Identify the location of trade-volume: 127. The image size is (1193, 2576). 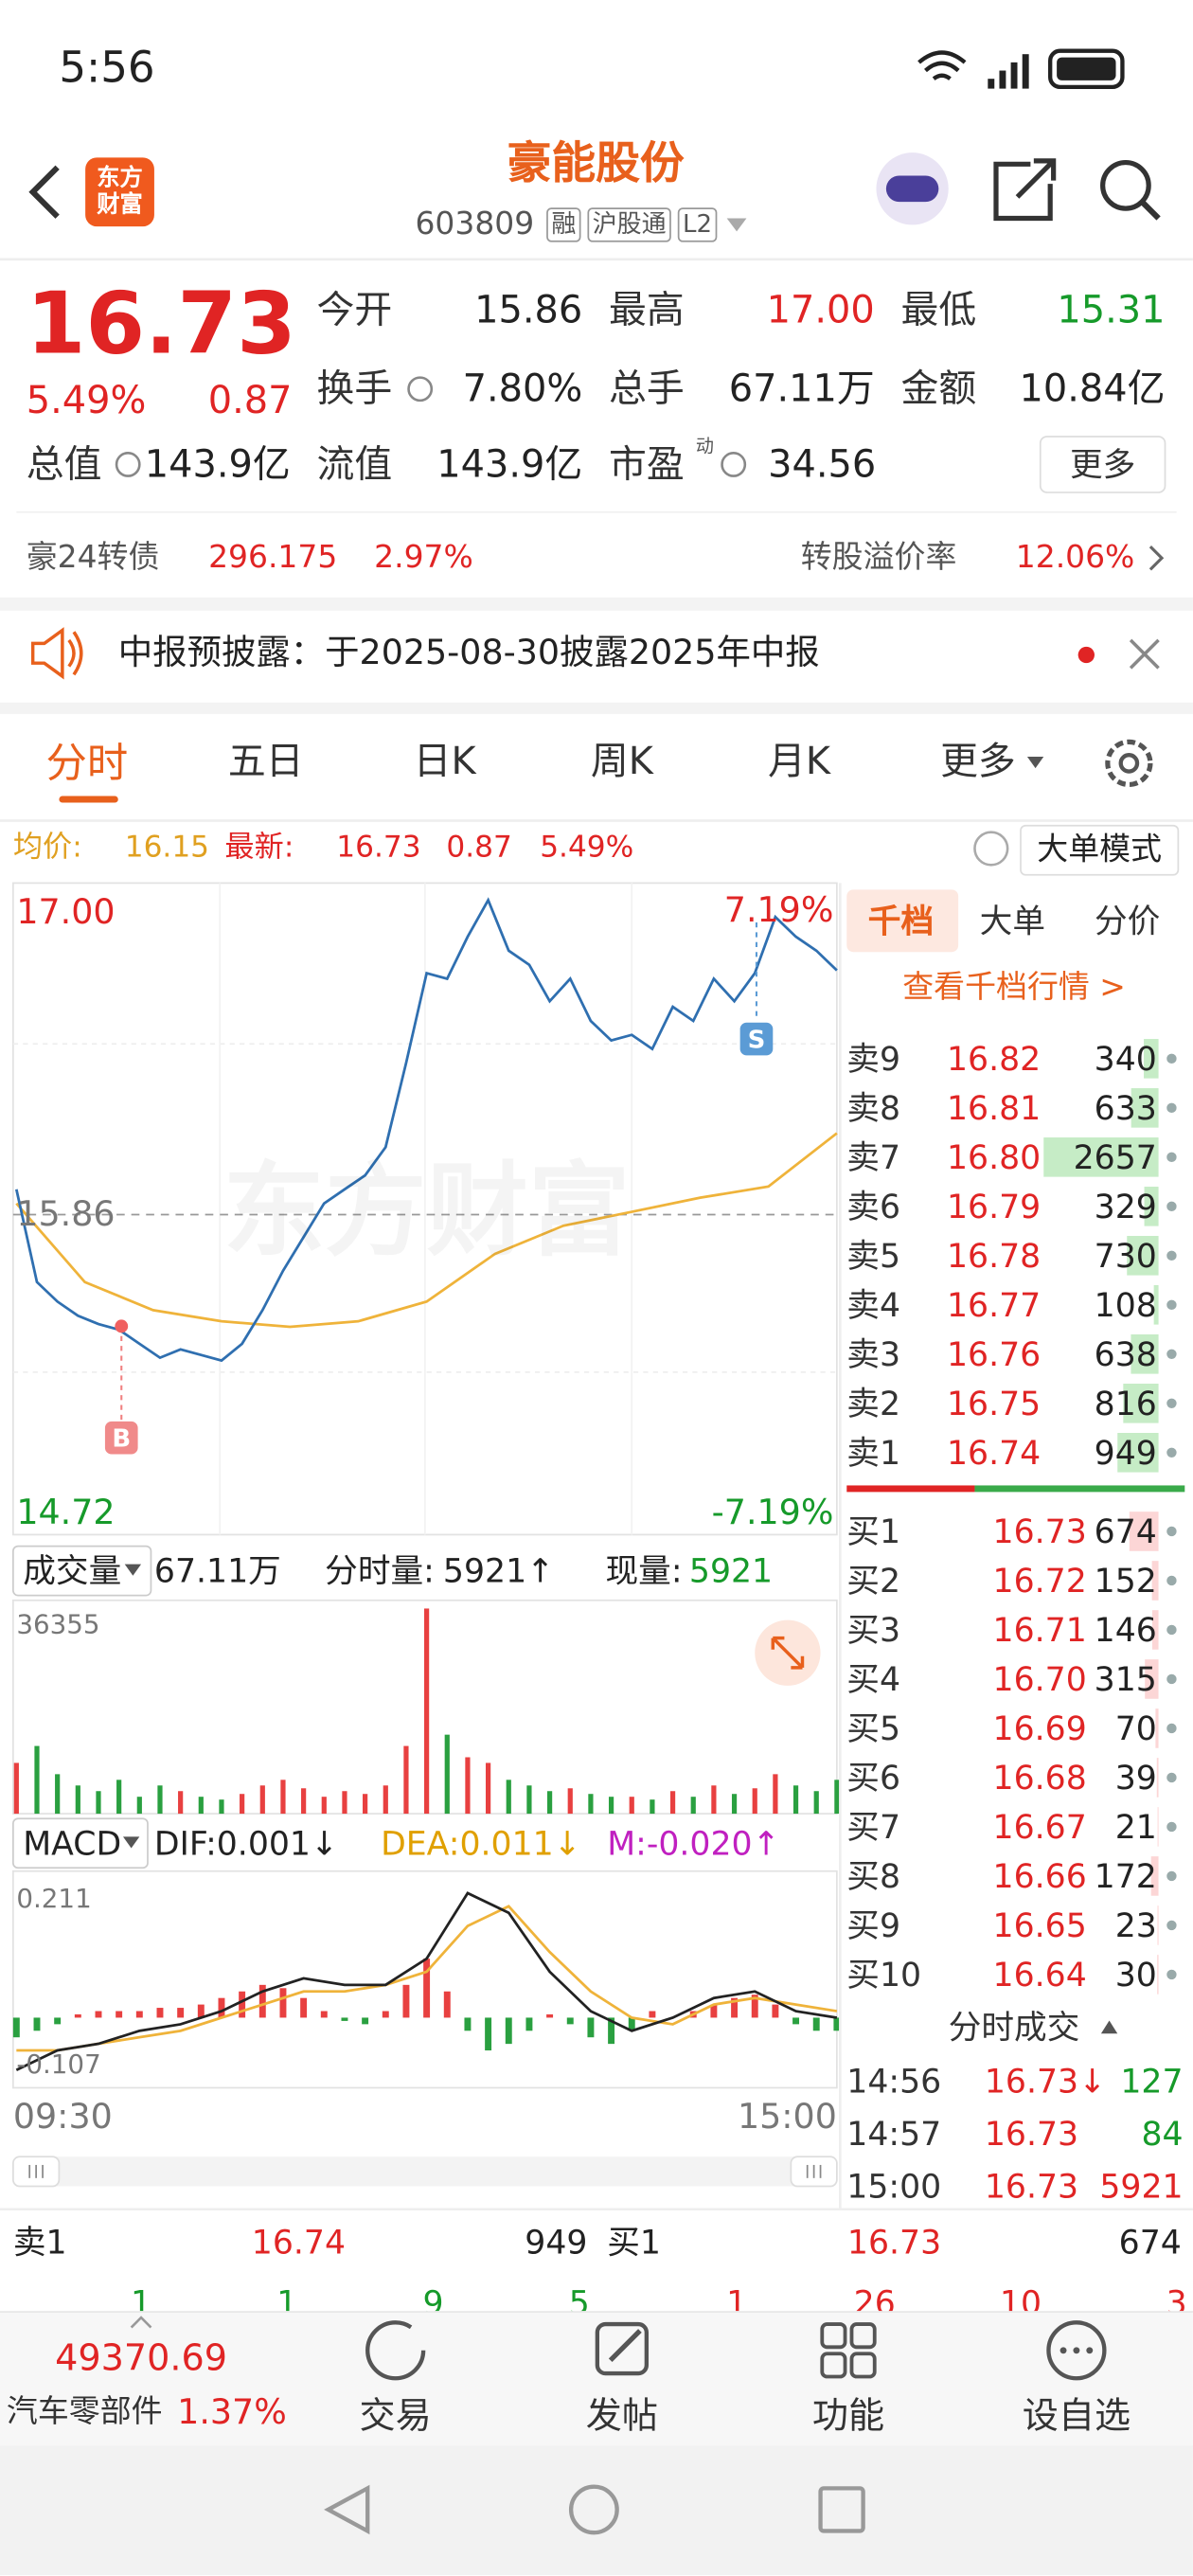
(1152, 2081).